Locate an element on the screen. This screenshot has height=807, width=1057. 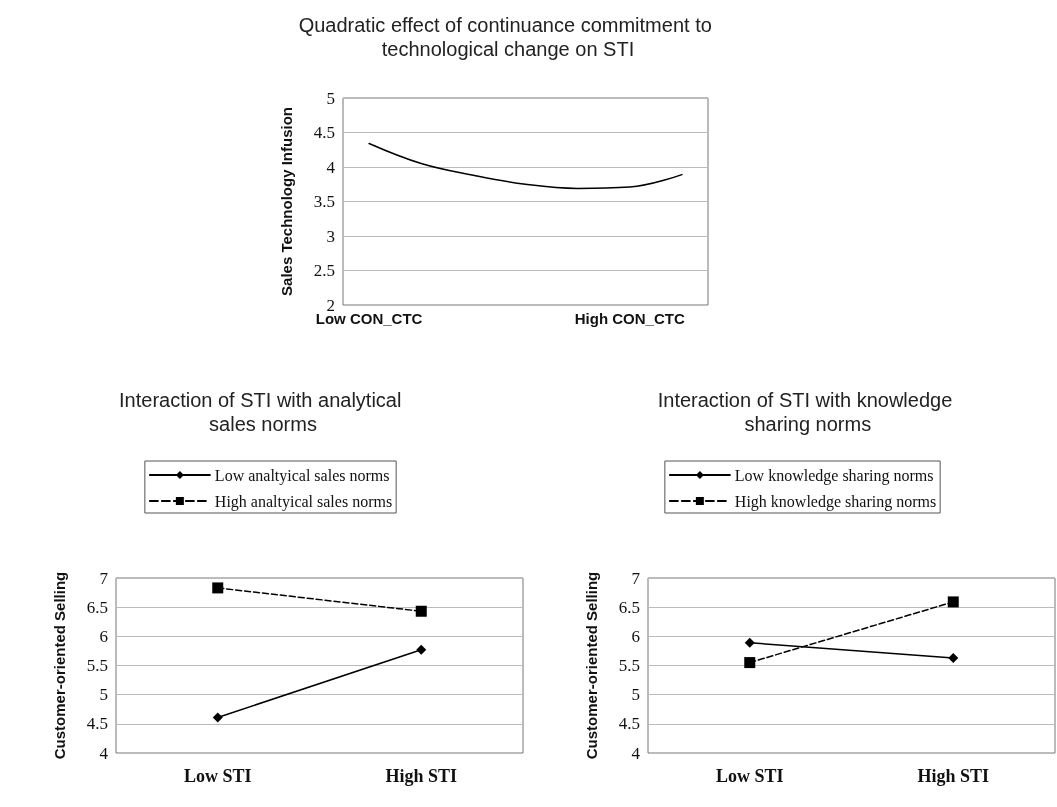
legend-label: High knowledge sharing norms is located at coordinates (835, 501).